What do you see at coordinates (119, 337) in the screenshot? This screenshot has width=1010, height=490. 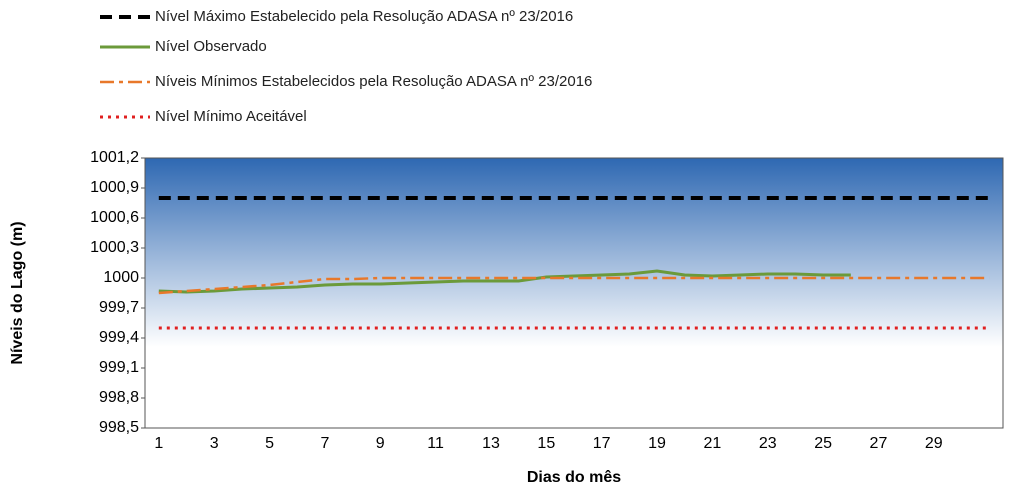 I see `y-tick-label: 999,4` at bounding box center [119, 337].